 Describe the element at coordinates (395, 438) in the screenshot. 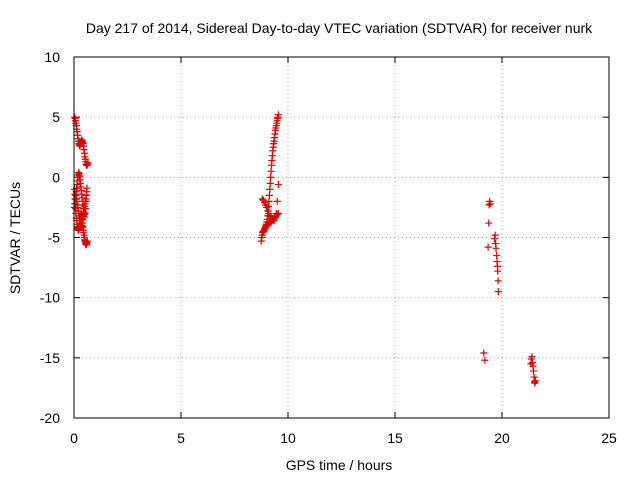

I see `x-tick-label: 15` at that location.